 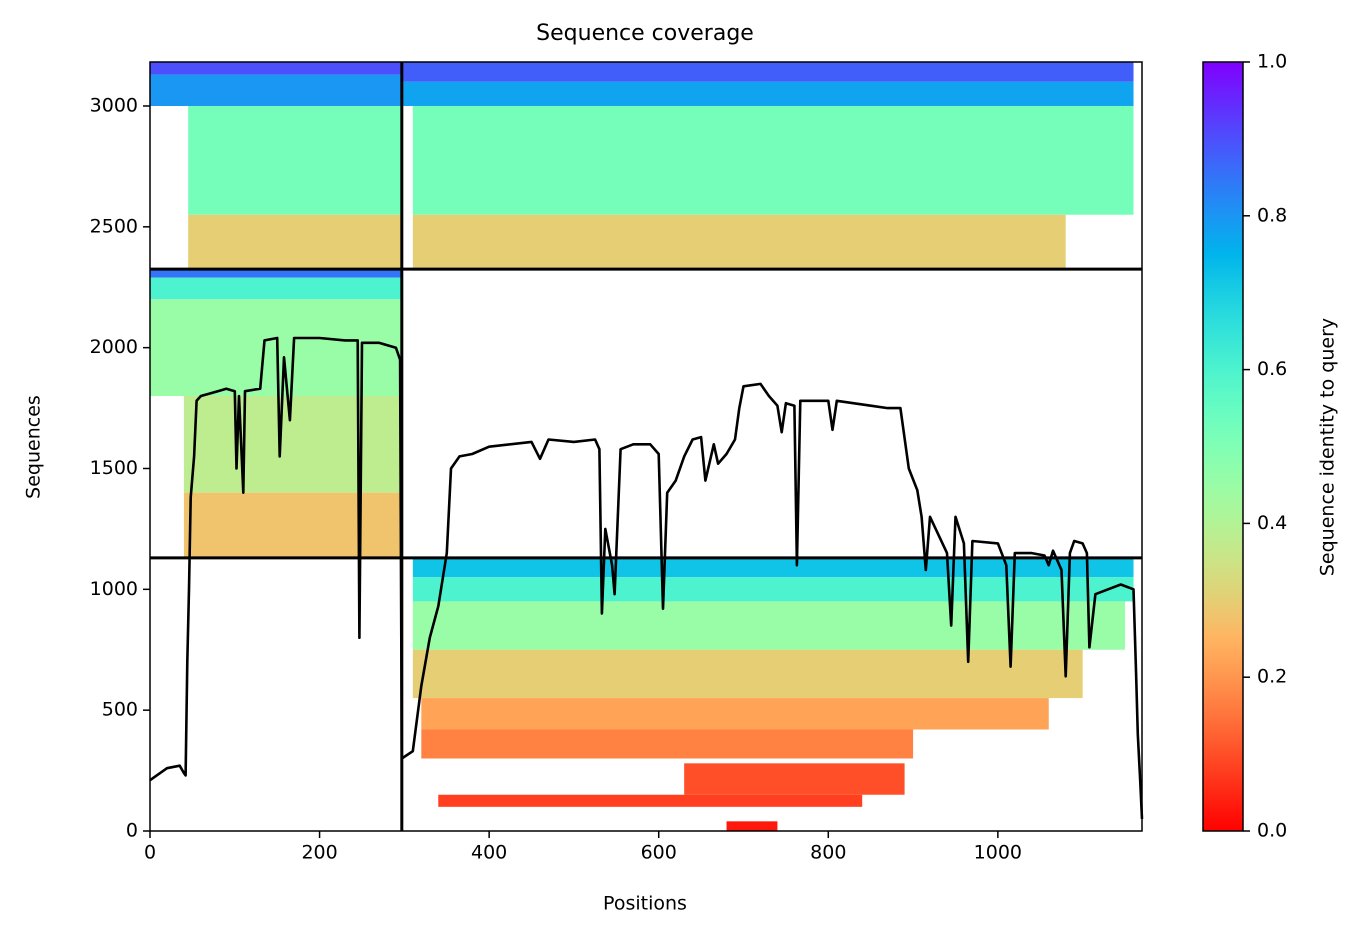 I want to click on y-tick-label: 3000, so click(x=114, y=105).